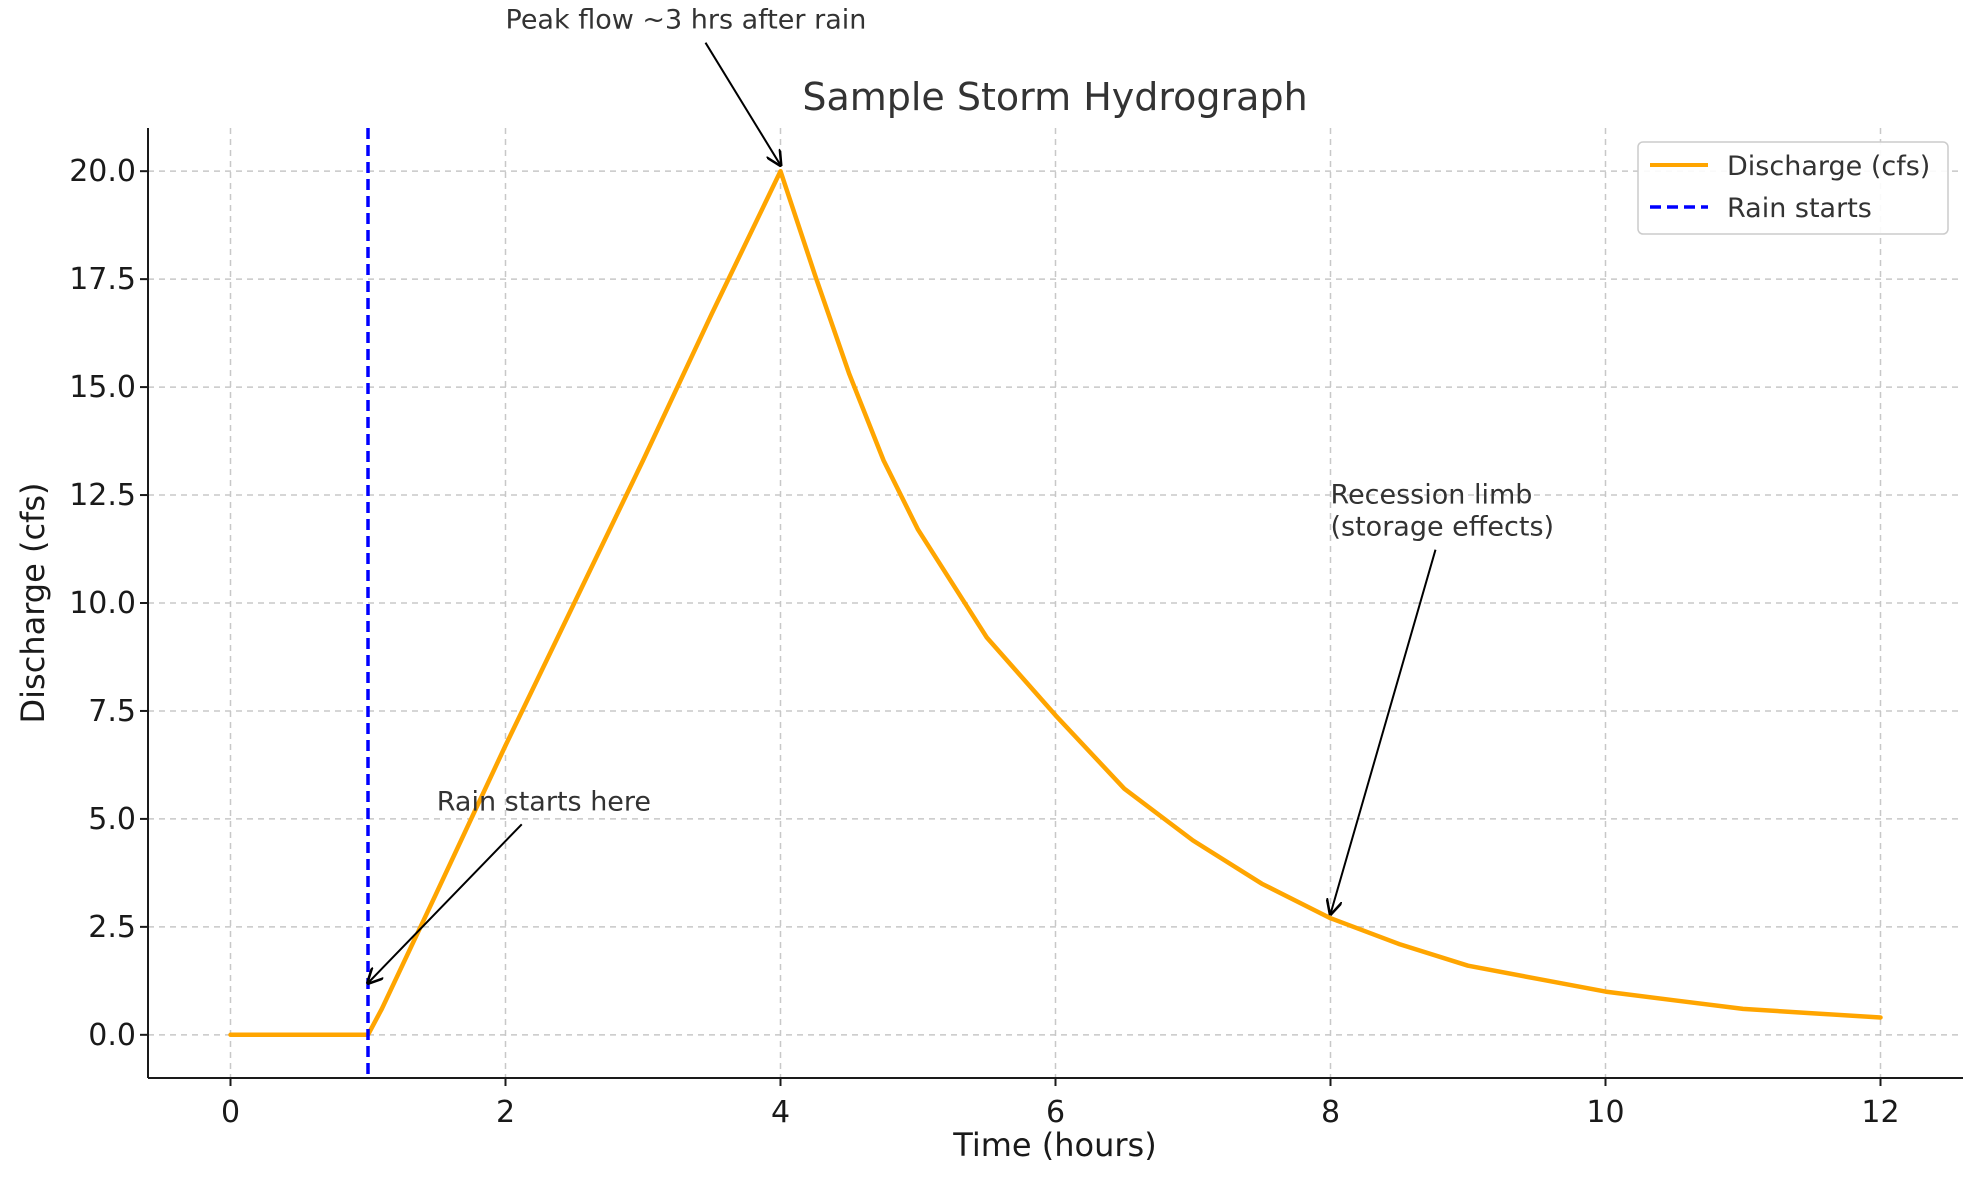  Describe the element at coordinates (112, 927) in the screenshot. I see `y-tick-label: 2.5` at that location.